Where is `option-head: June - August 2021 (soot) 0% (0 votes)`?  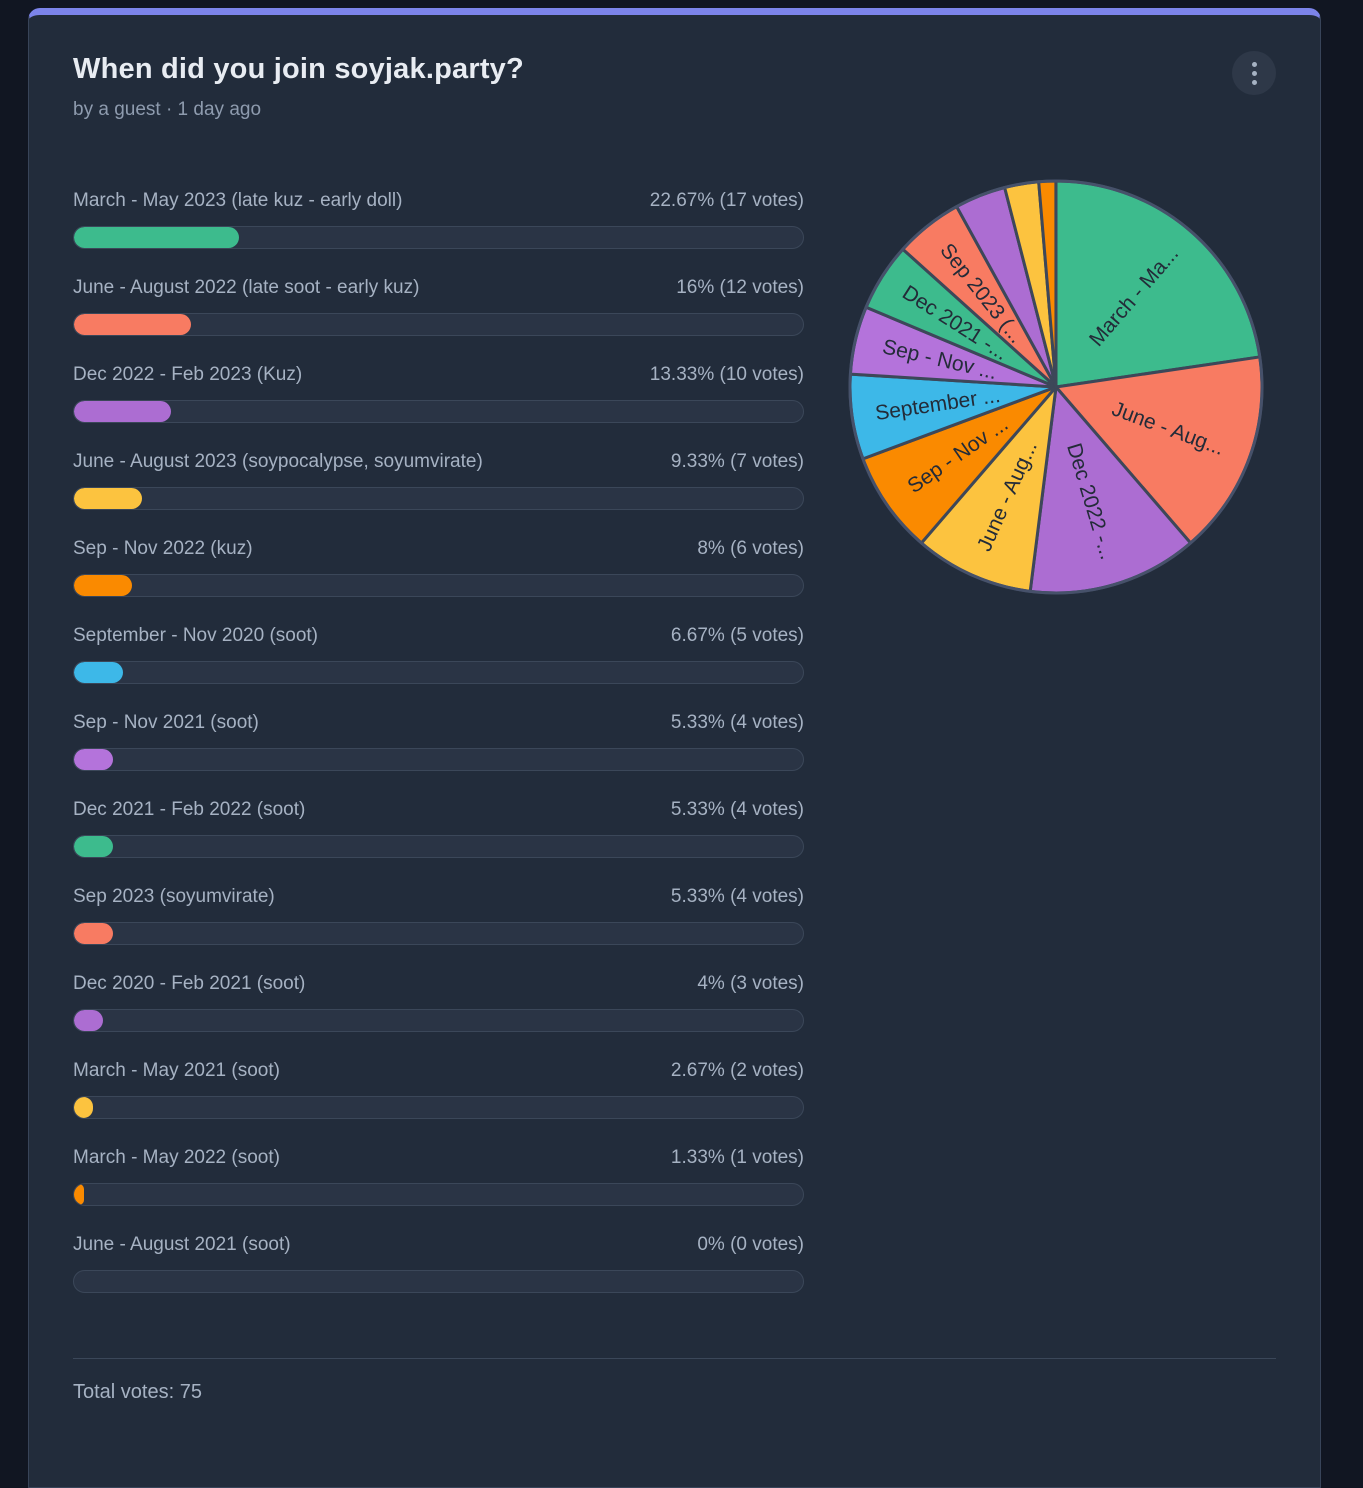
option-head: June - August 2021 (soot) 0% (0 votes) is located at coordinates (438, 1245).